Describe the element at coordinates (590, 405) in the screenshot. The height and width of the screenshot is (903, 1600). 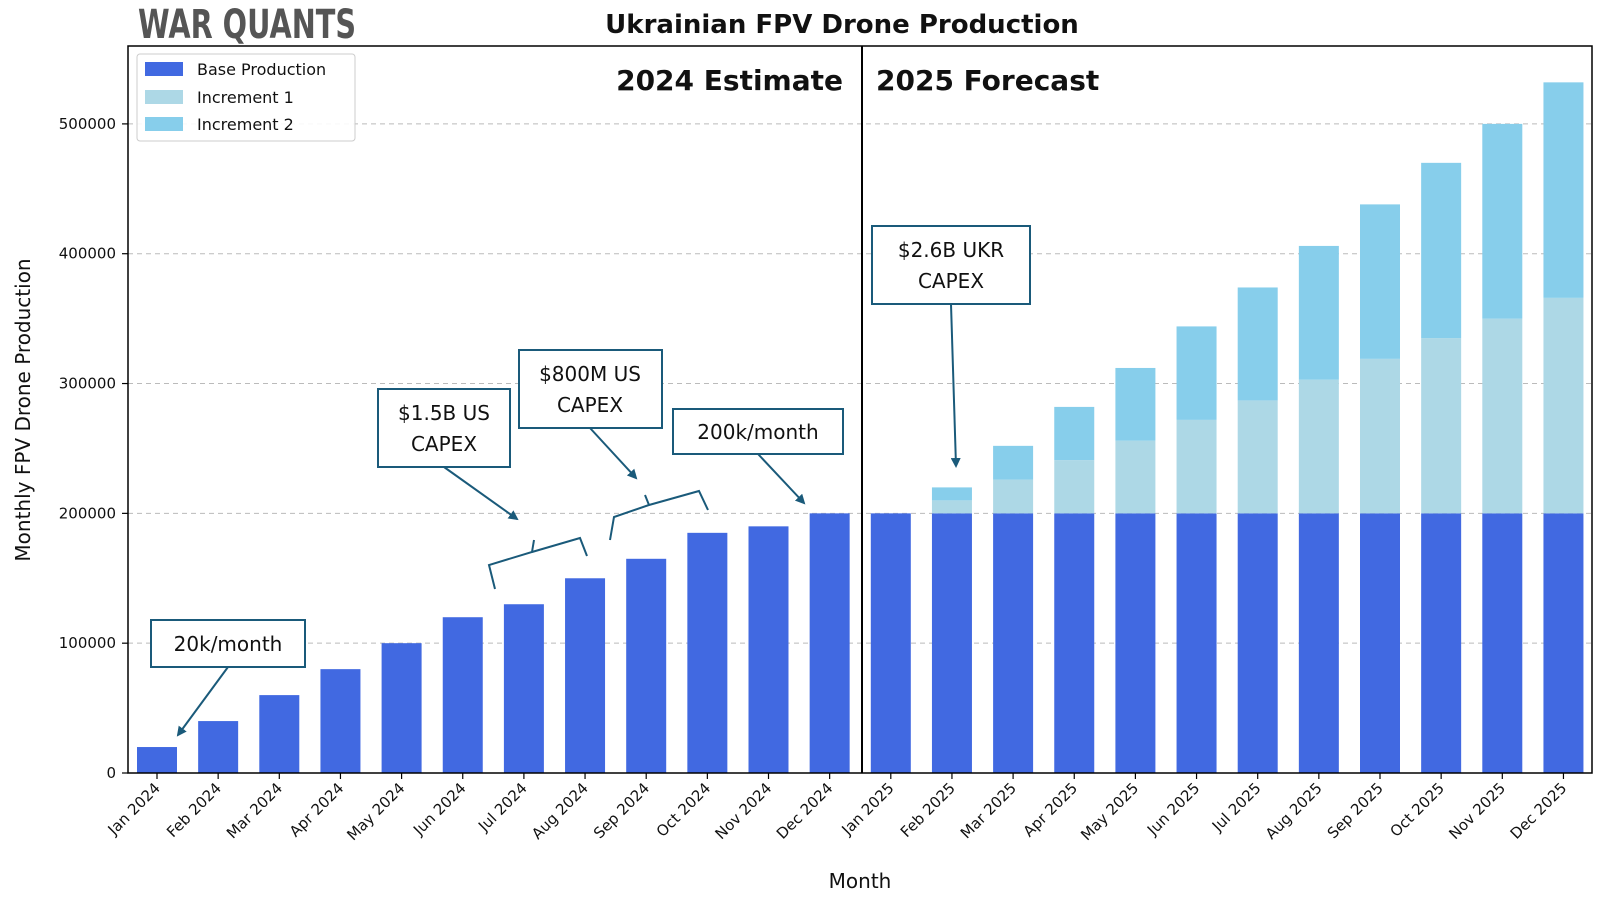
I see `annotation-text-800m-line2: CAPEX` at that location.